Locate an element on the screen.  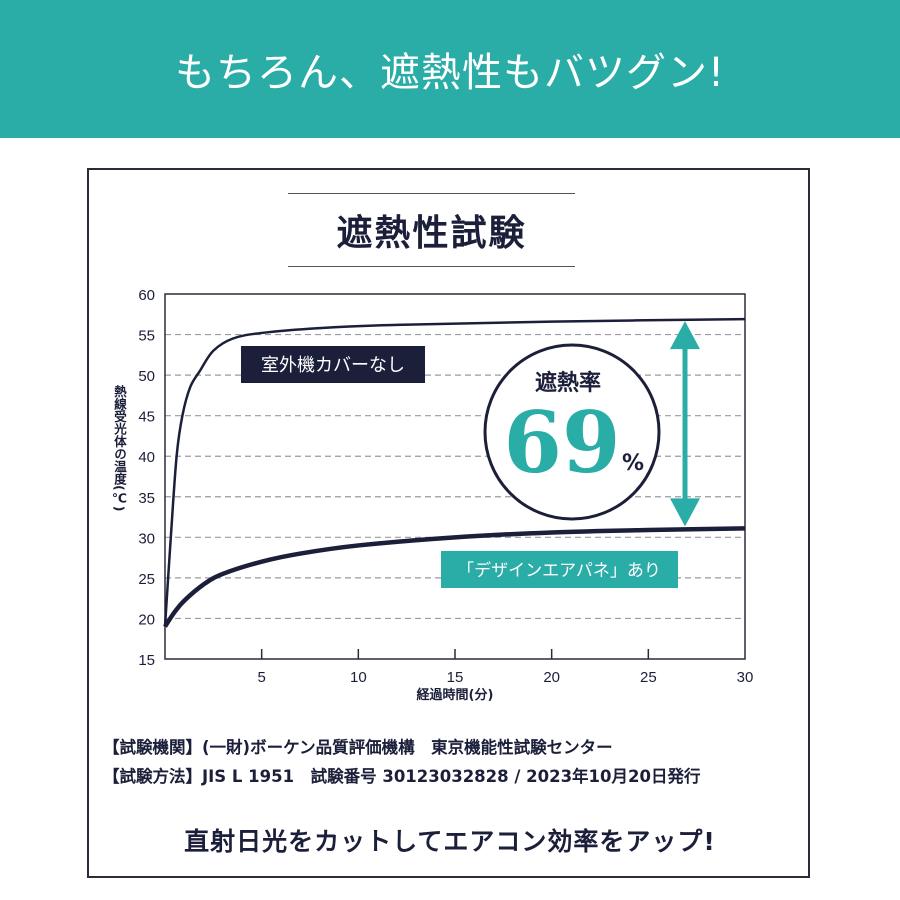
slogan: 直射日光をカットしてエアコン効率をアップ! is located at coordinates (450, 841).